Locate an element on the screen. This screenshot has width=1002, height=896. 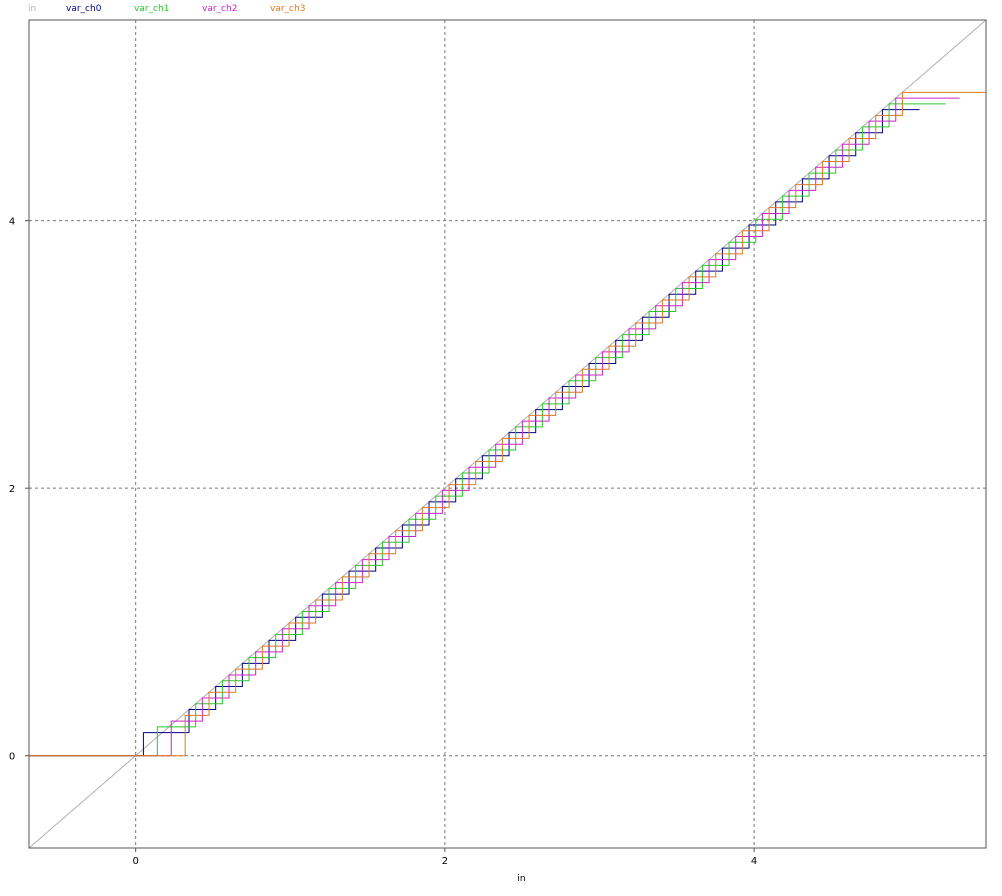
legend-entry-in: in is located at coordinates (32, 9).